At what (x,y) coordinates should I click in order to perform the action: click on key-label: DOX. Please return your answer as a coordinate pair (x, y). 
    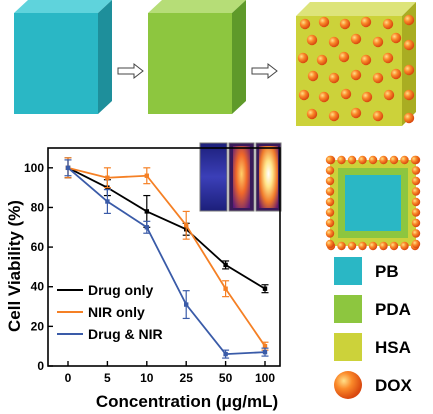
    Looking at the image, I should click on (394, 385).